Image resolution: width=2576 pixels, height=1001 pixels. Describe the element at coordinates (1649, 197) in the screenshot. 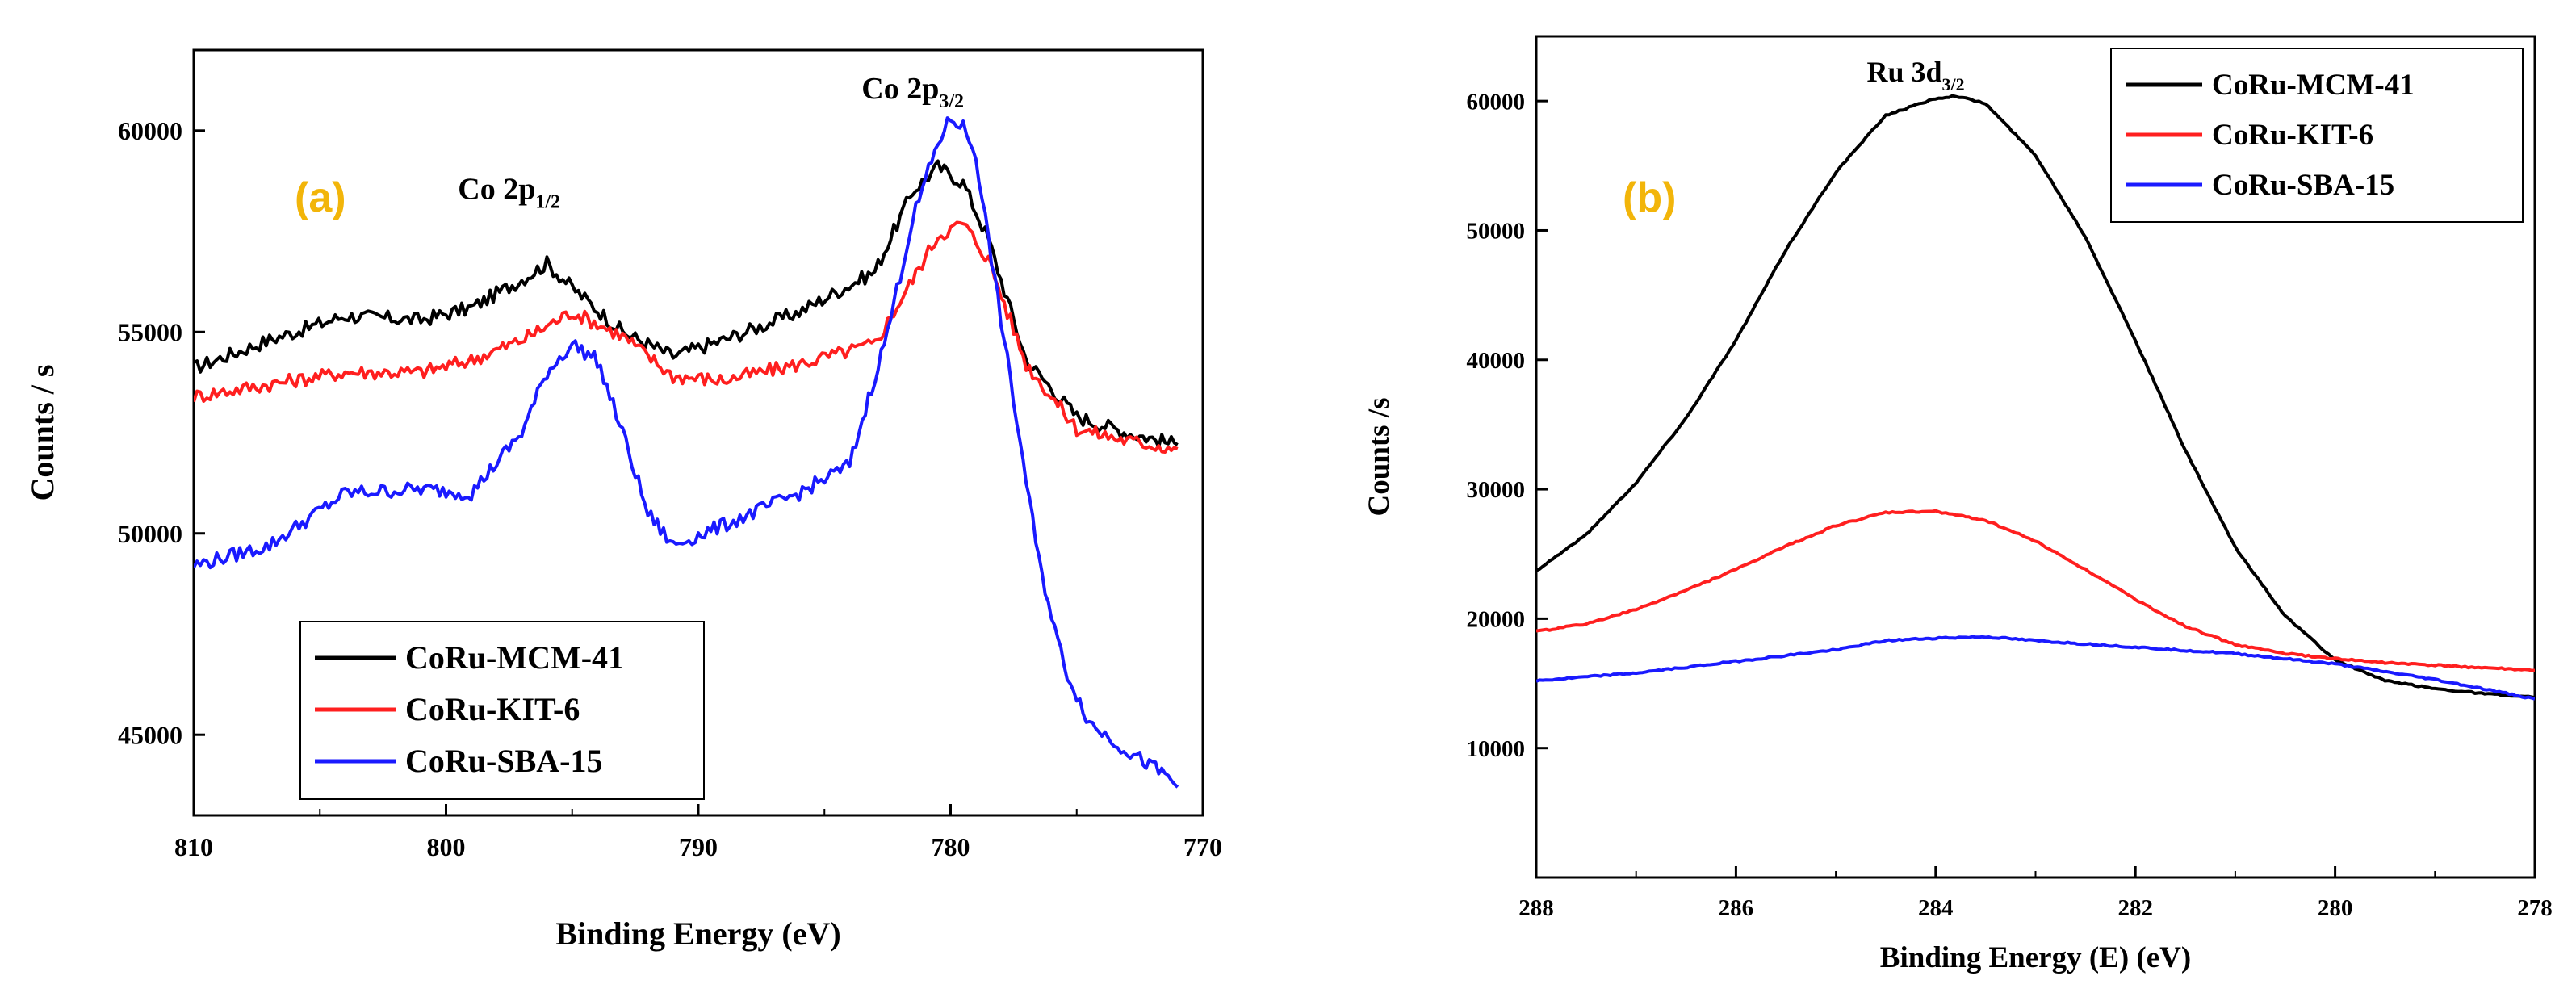

I see `panel-label: (b)` at that location.